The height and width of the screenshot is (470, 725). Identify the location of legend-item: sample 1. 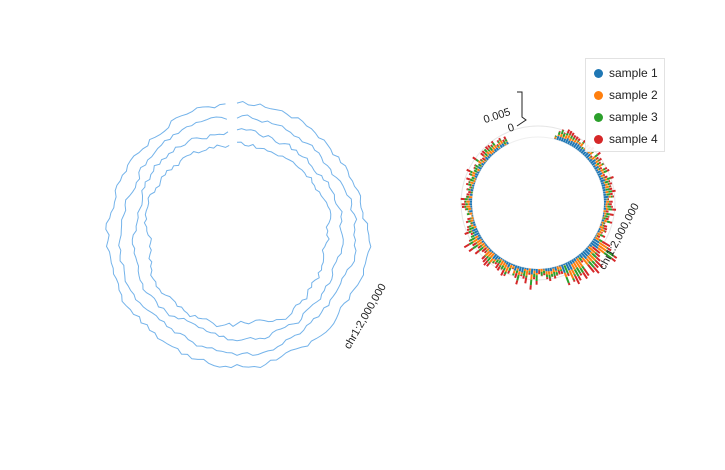
(626, 73).